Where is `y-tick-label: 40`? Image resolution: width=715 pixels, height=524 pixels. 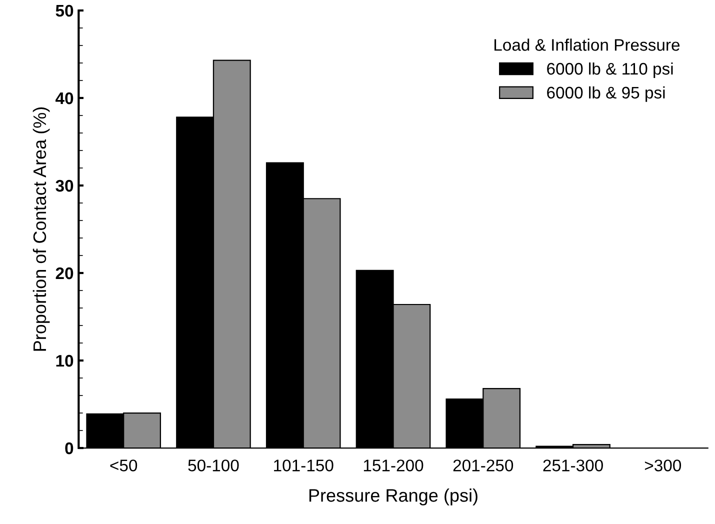
y-tick-label: 40 is located at coordinates (65, 98).